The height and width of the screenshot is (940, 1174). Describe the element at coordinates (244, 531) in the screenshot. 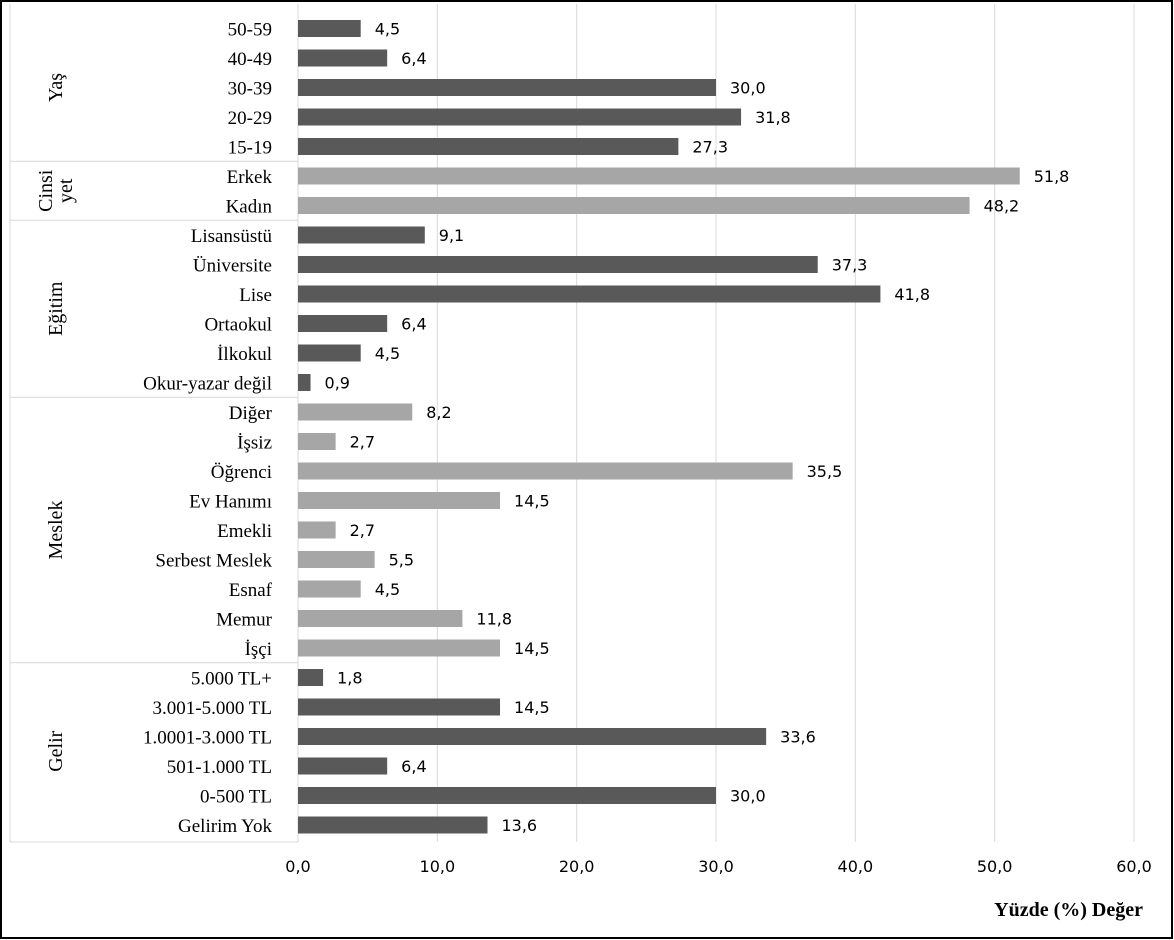

I see `category-label: Emekli` at that location.